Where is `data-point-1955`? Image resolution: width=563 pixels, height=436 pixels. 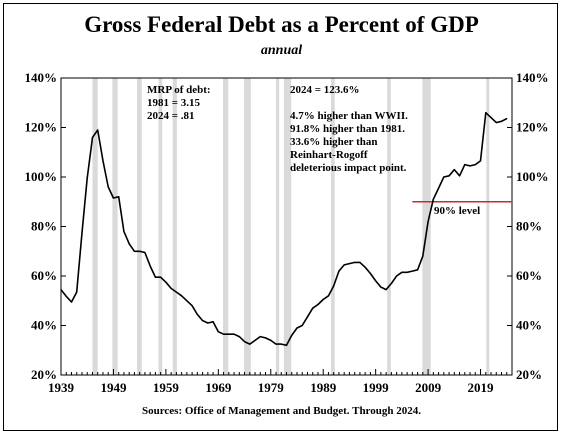
data-point-1955 is located at coordinates (145, 252).